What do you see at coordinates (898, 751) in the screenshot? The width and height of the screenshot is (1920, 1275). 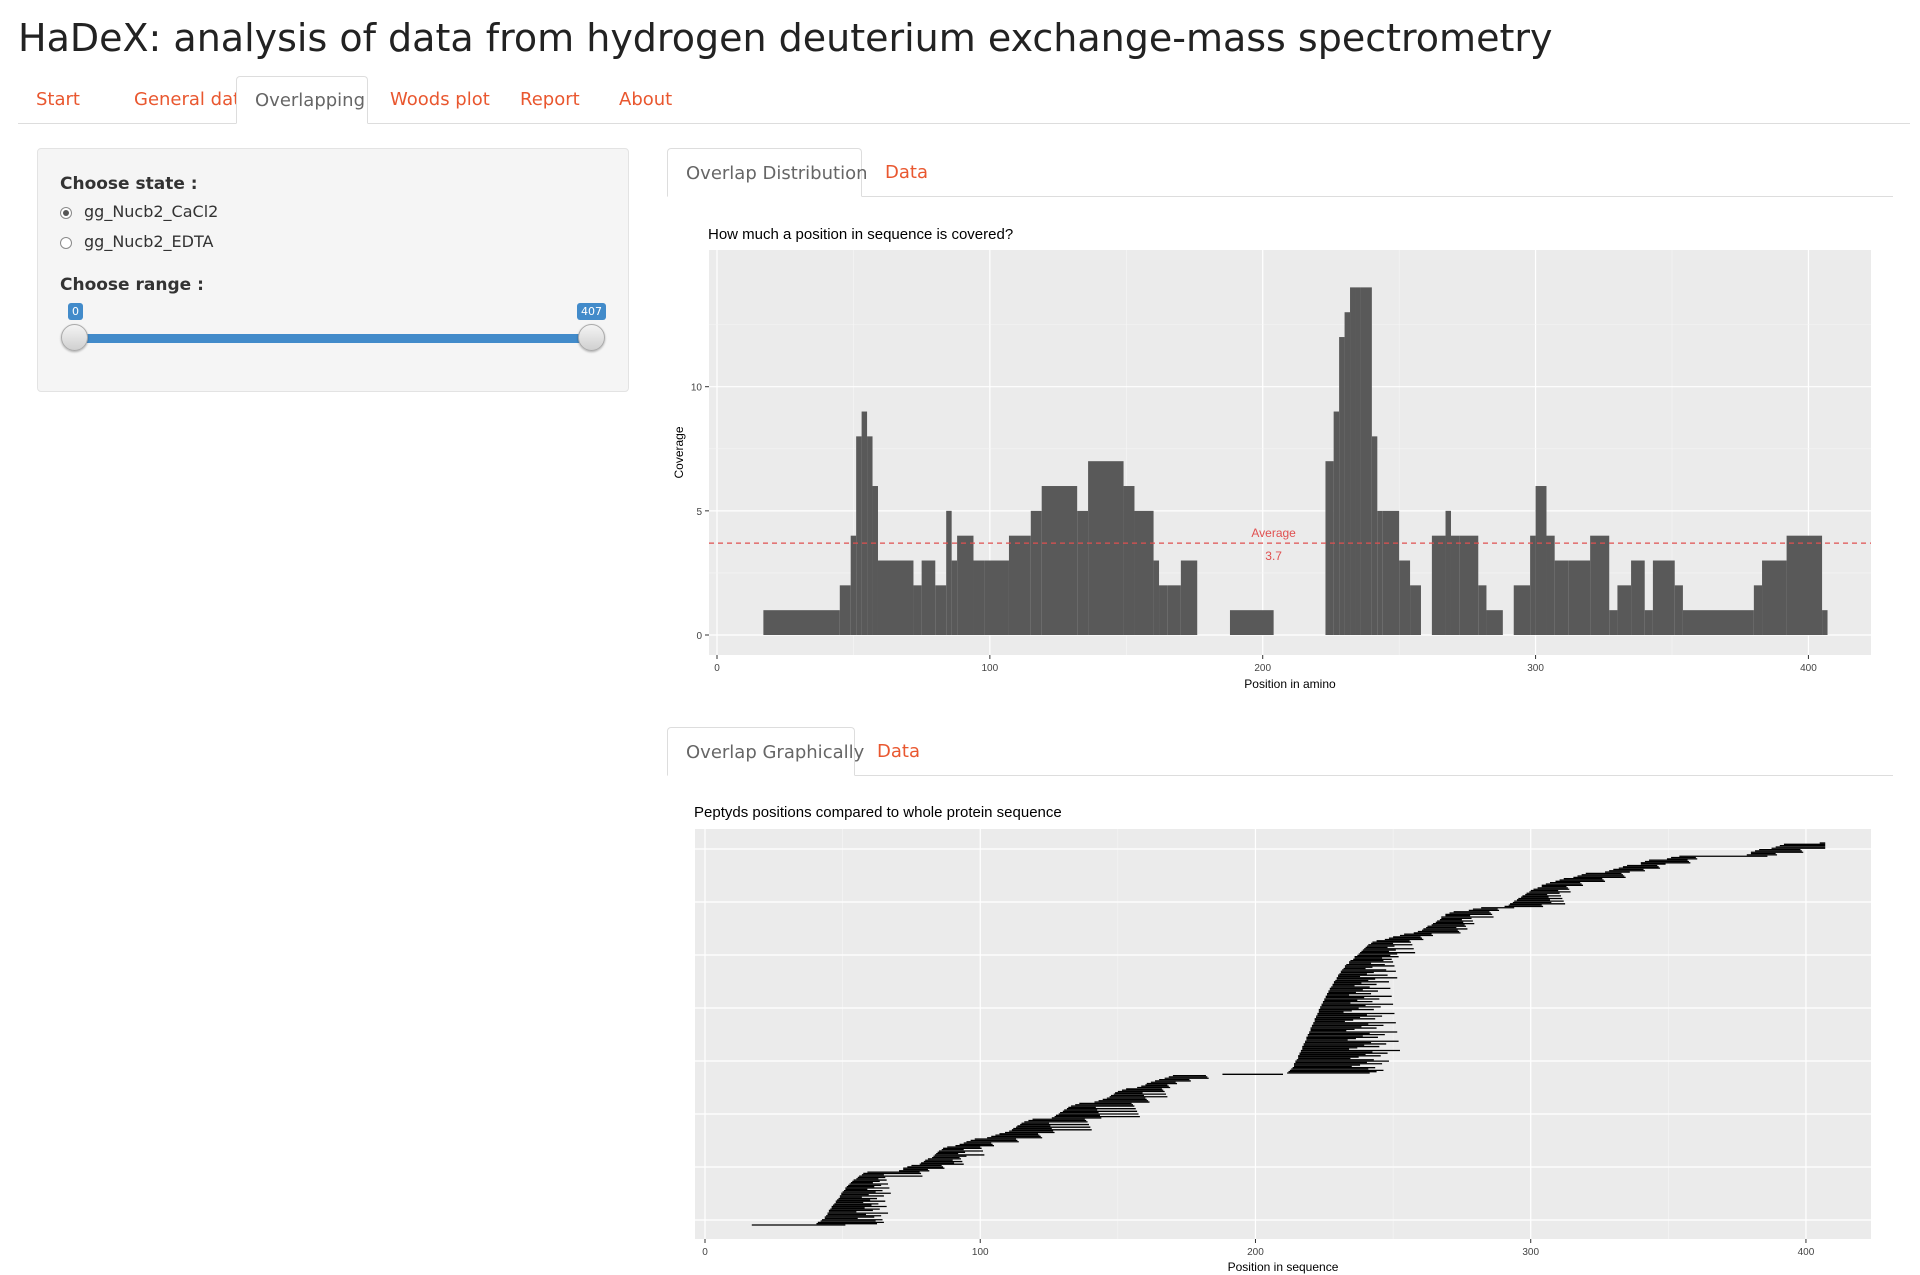 I see `tab-graphical-data: Data` at bounding box center [898, 751].